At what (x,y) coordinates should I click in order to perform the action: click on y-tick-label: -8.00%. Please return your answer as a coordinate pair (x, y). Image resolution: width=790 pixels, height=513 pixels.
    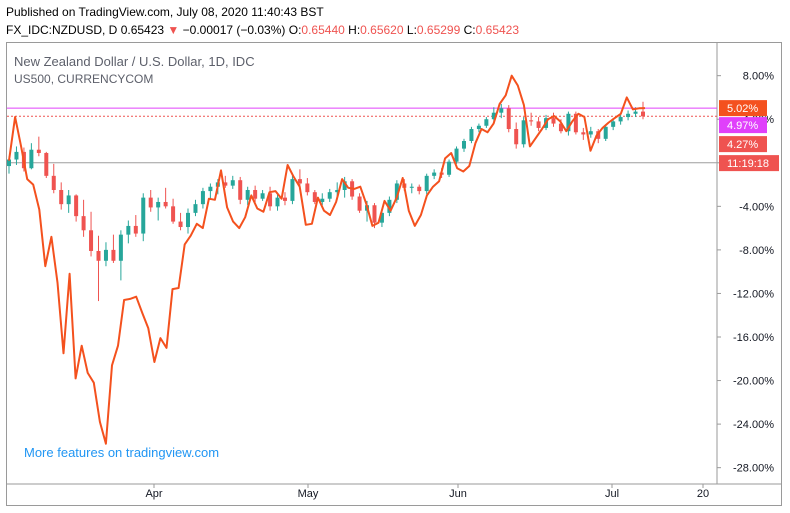
    Looking at the image, I should click on (756, 251).